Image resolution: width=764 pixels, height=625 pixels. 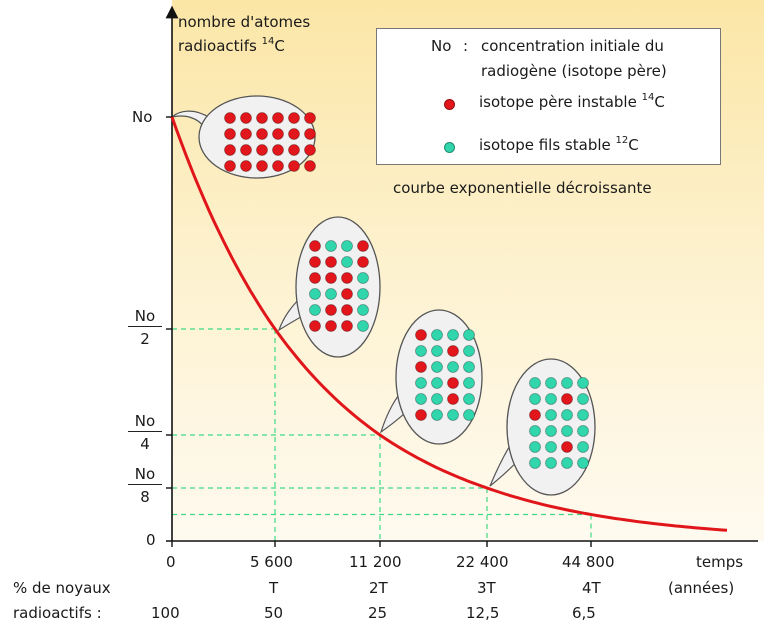 I want to click on x-tick-3: 22 400, so click(x=482, y=562).